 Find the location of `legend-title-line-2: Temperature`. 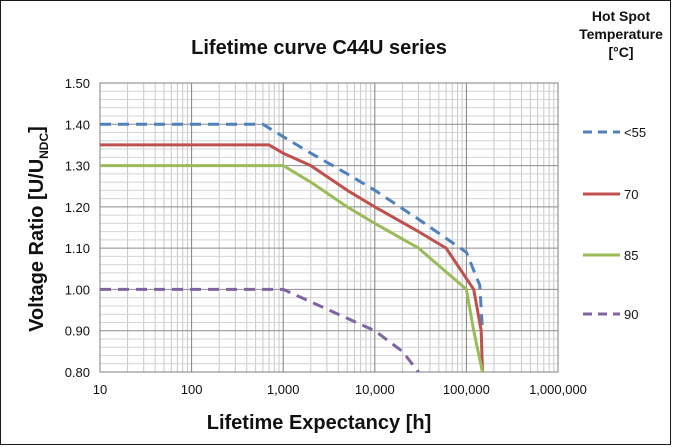

legend-title-line-2: Temperature is located at coordinates (621, 34).